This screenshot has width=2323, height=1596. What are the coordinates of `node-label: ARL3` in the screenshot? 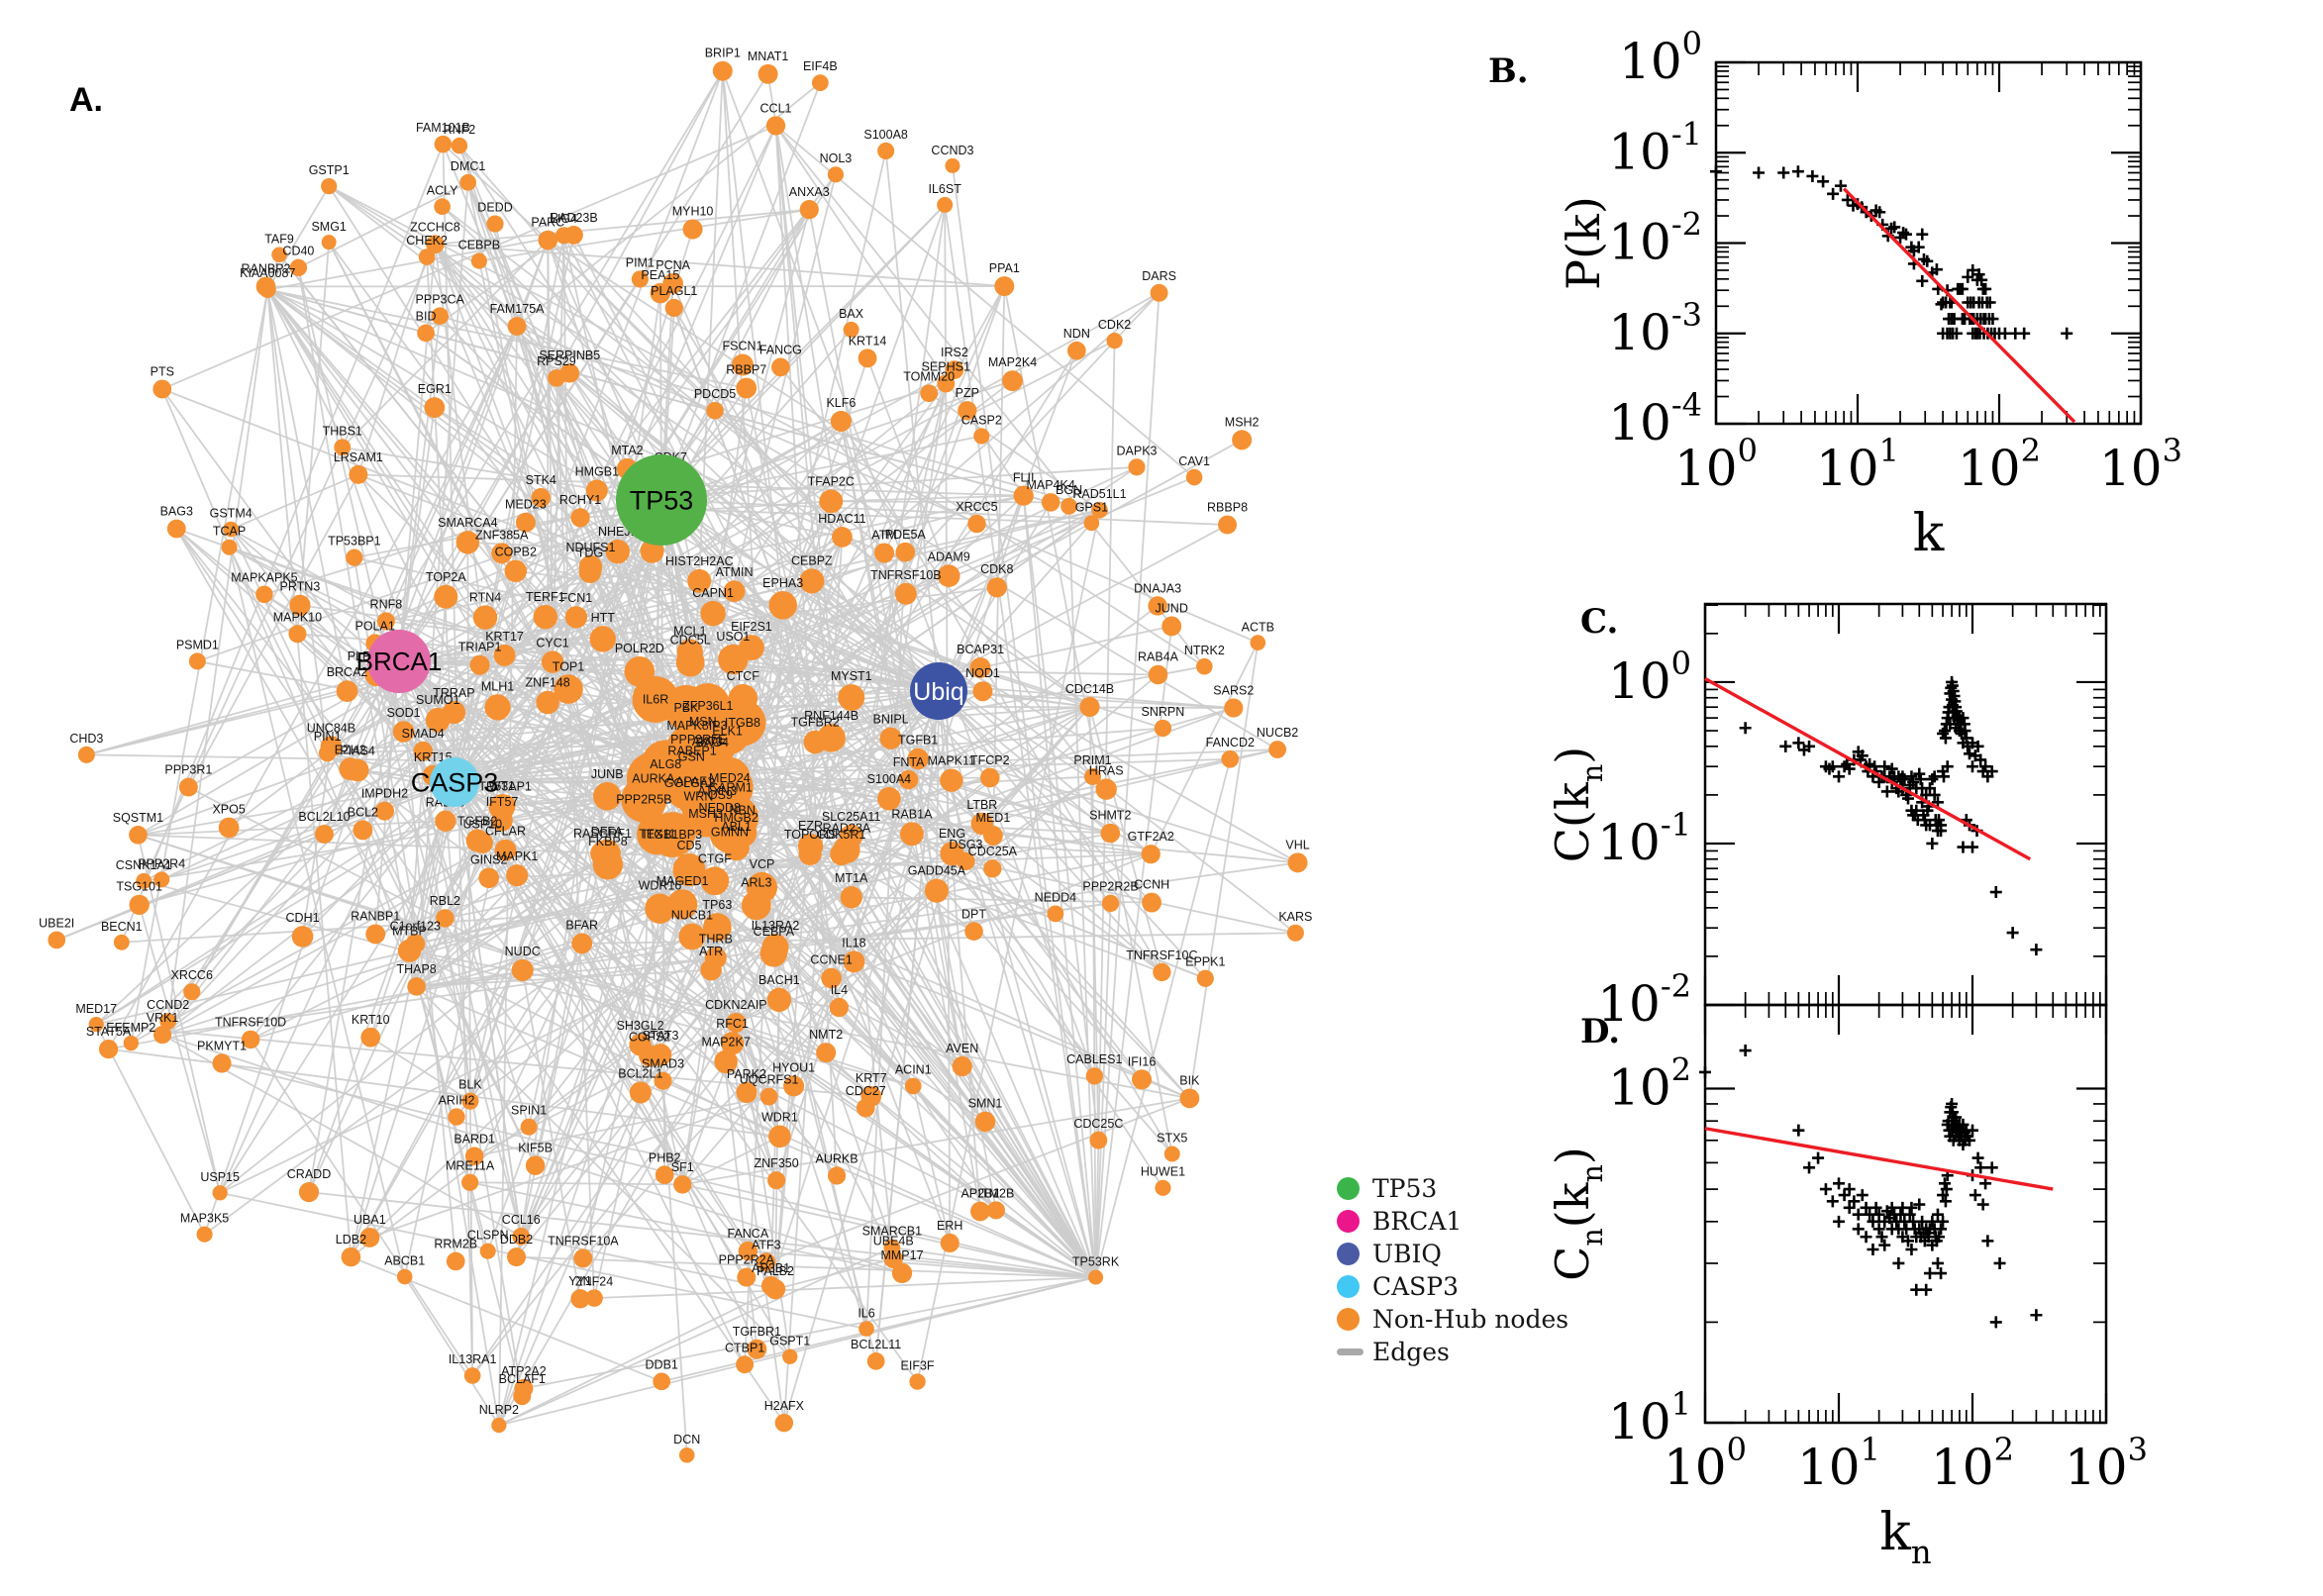 It's located at (756, 882).